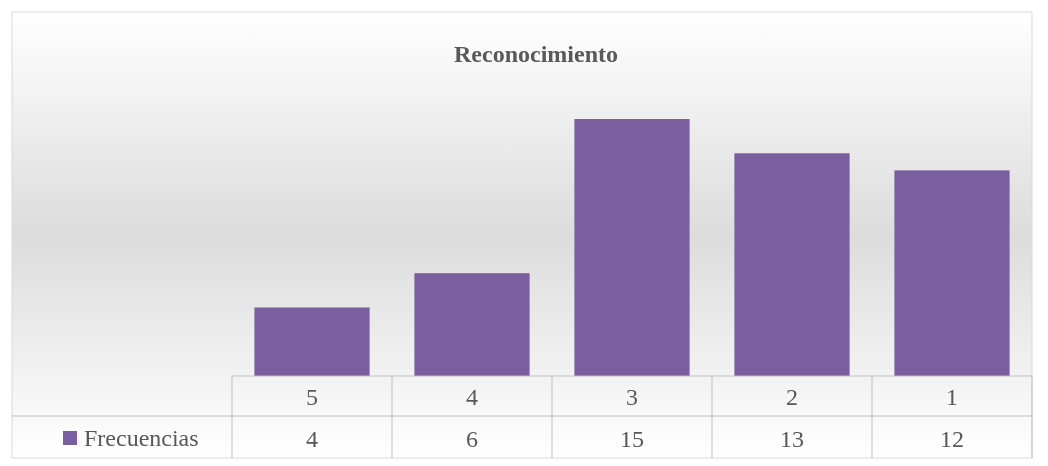 This screenshot has height=466, width=1048. I want to click on x-tick-label: 2, so click(792, 397).